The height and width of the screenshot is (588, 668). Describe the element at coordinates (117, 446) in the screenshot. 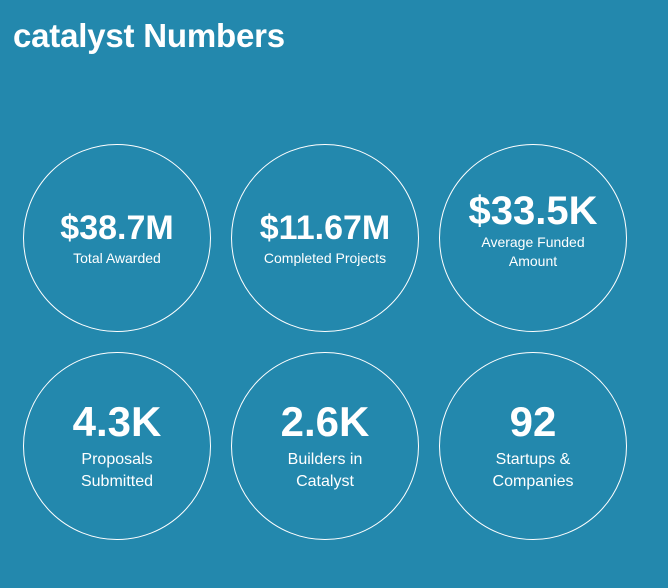

I see `stat-proposals-submitted: 4.3K Proposals Submitted` at that location.